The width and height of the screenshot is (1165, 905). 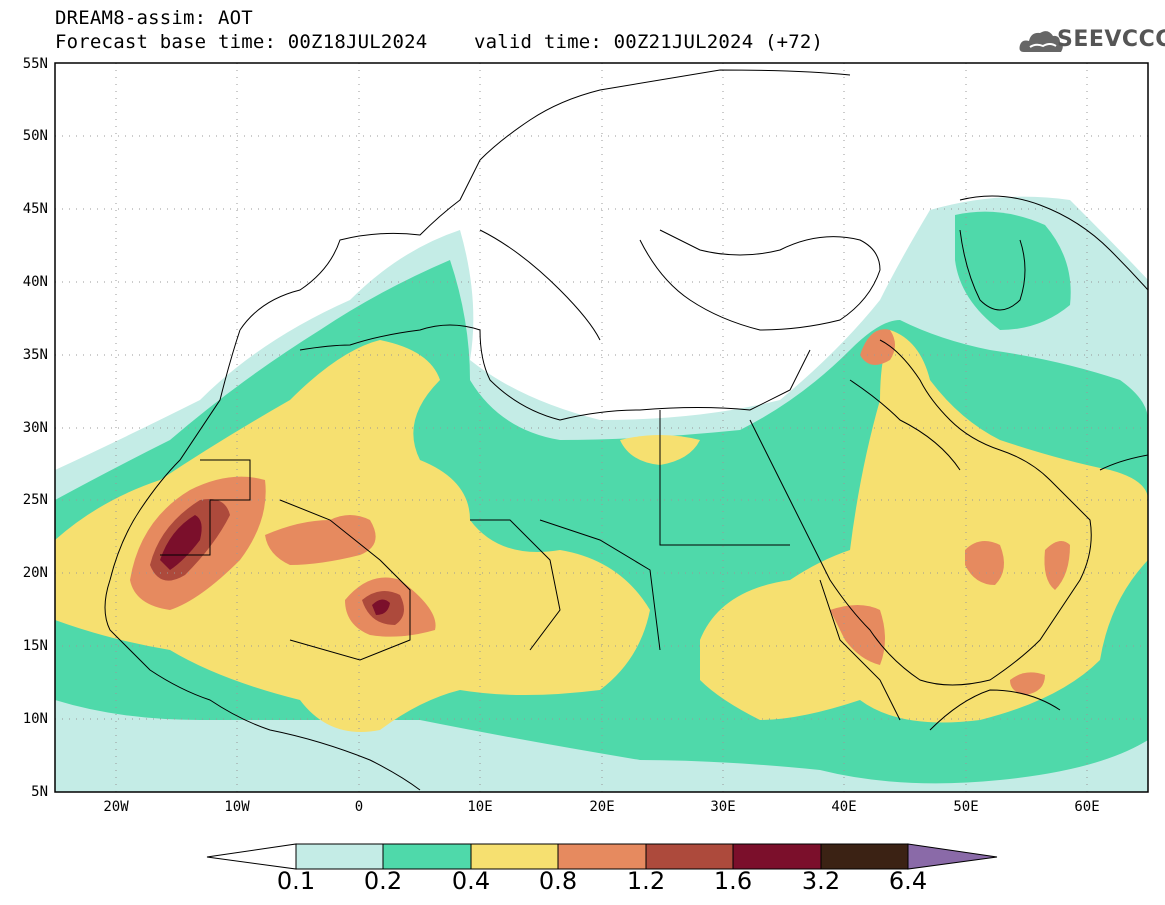 What do you see at coordinates (1111, 39) in the screenshot?
I see `logo-text: SEEVCCC` at bounding box center [1111, 39].